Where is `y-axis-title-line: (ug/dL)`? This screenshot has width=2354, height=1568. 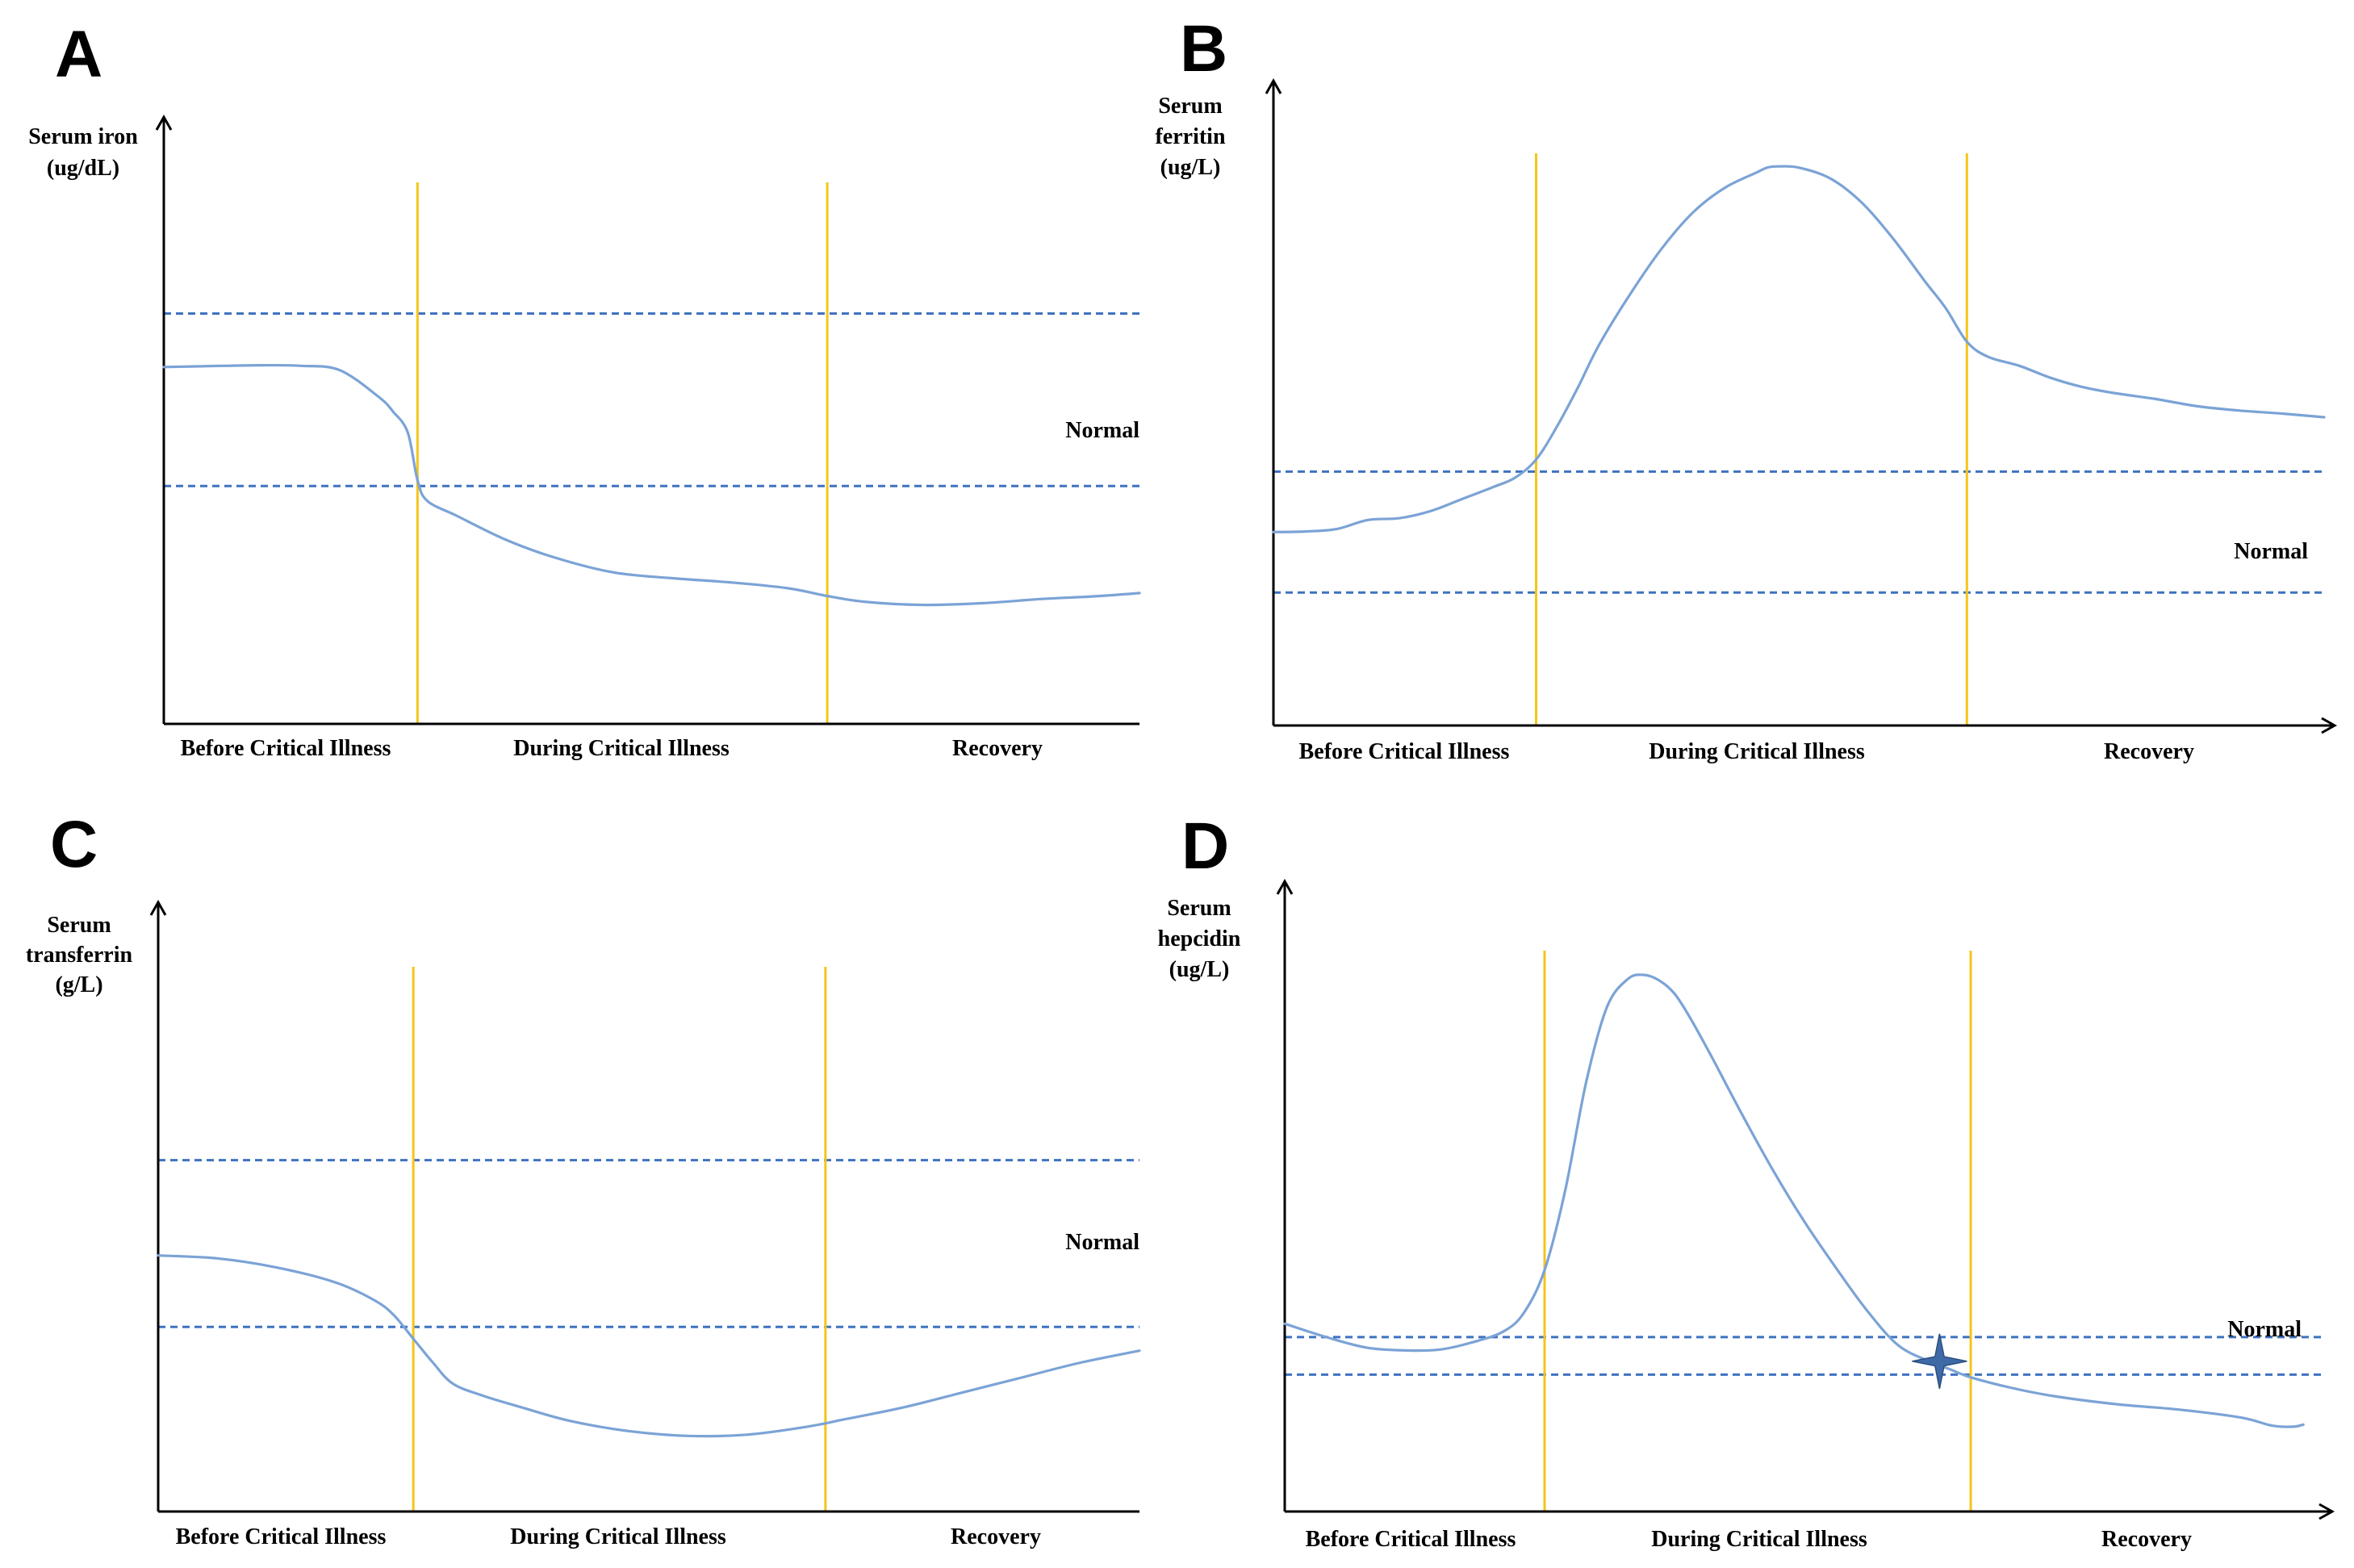 y-axis-title-line: (ug/dL) is located at coordinates (83, 168).